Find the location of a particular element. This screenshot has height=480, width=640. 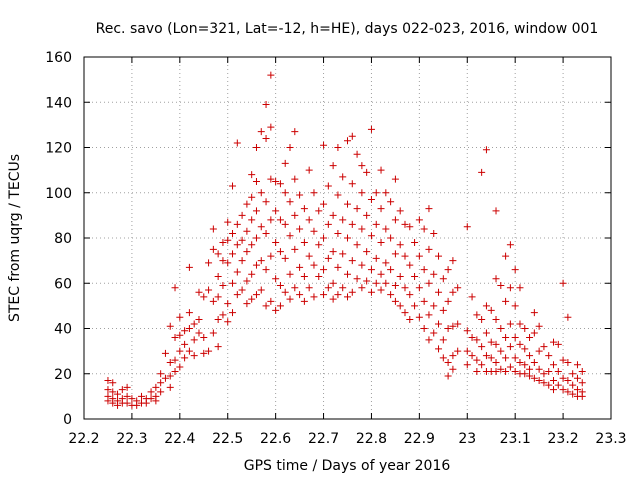

y-tick-label: 40 is located at coordinates (63, 330).